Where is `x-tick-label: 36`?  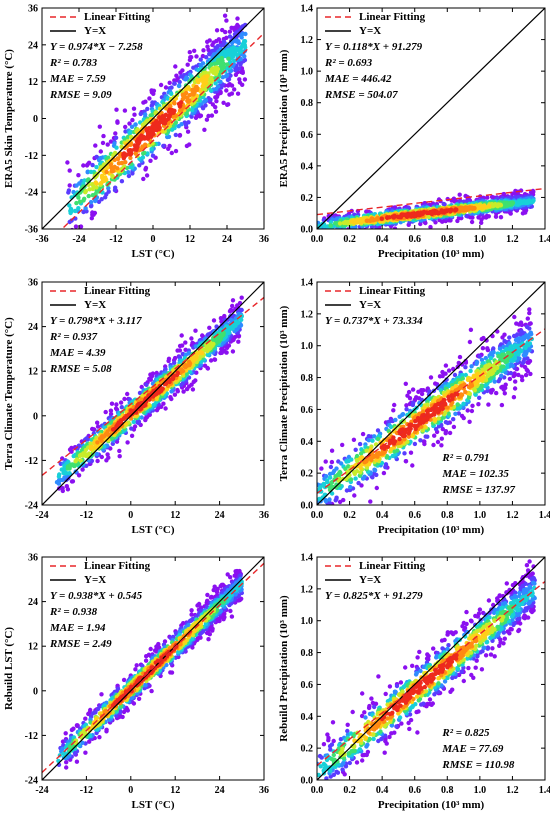
x-tick-label: 36 is located at coordinates (264, 239).